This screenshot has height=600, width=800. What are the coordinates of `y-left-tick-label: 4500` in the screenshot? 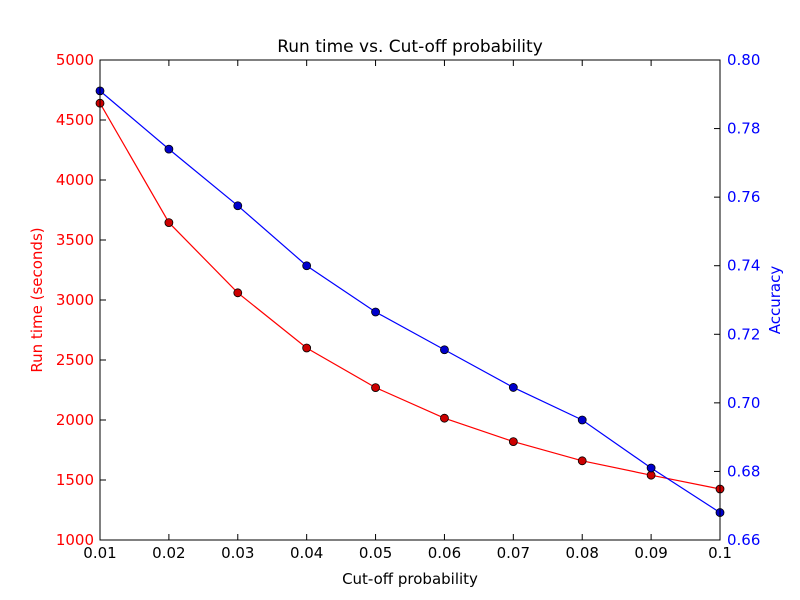 It's located at (75, 120).